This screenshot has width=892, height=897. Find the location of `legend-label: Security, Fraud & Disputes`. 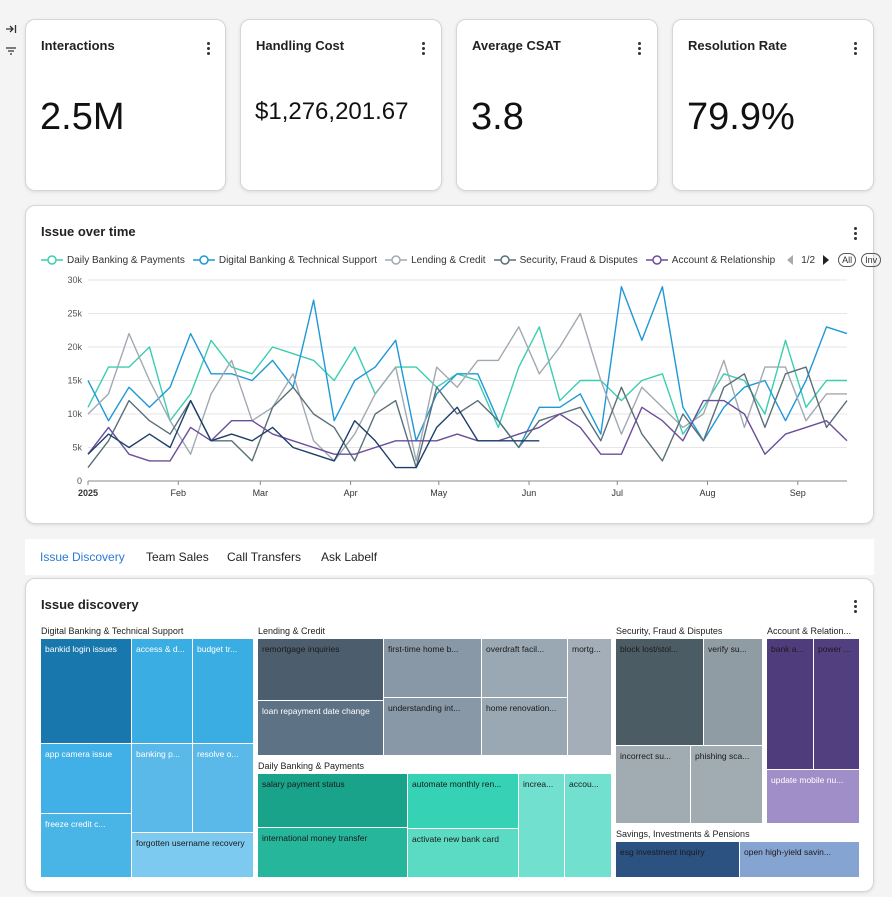

legend-label: Security, Fraud & Disputes is located at coordinates (578, 260).